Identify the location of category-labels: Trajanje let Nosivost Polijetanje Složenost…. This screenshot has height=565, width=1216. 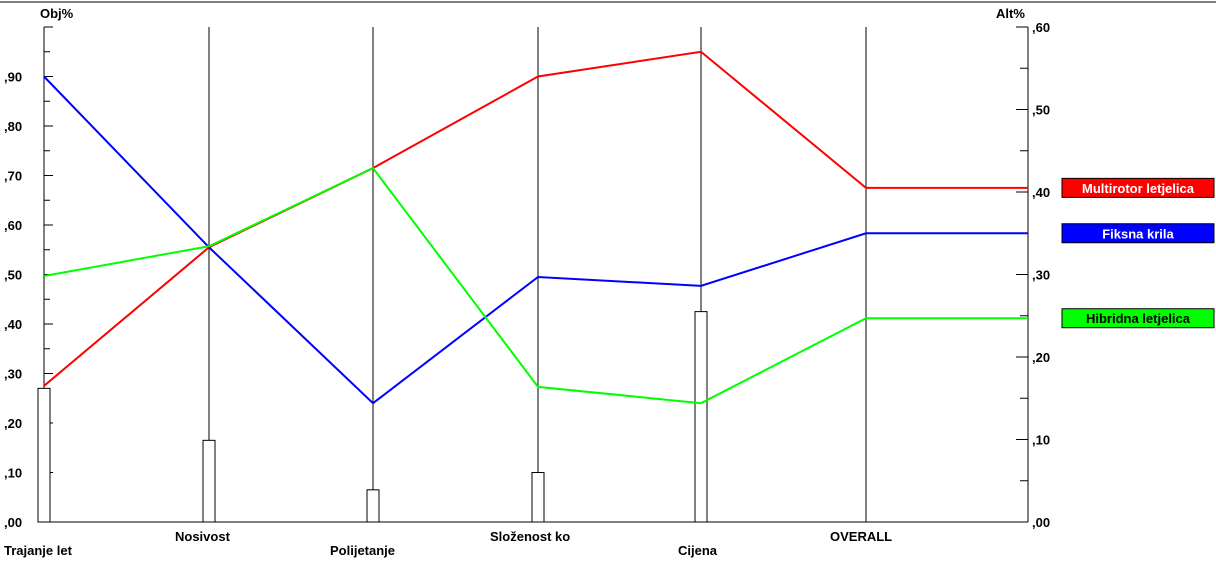
(448, 543).